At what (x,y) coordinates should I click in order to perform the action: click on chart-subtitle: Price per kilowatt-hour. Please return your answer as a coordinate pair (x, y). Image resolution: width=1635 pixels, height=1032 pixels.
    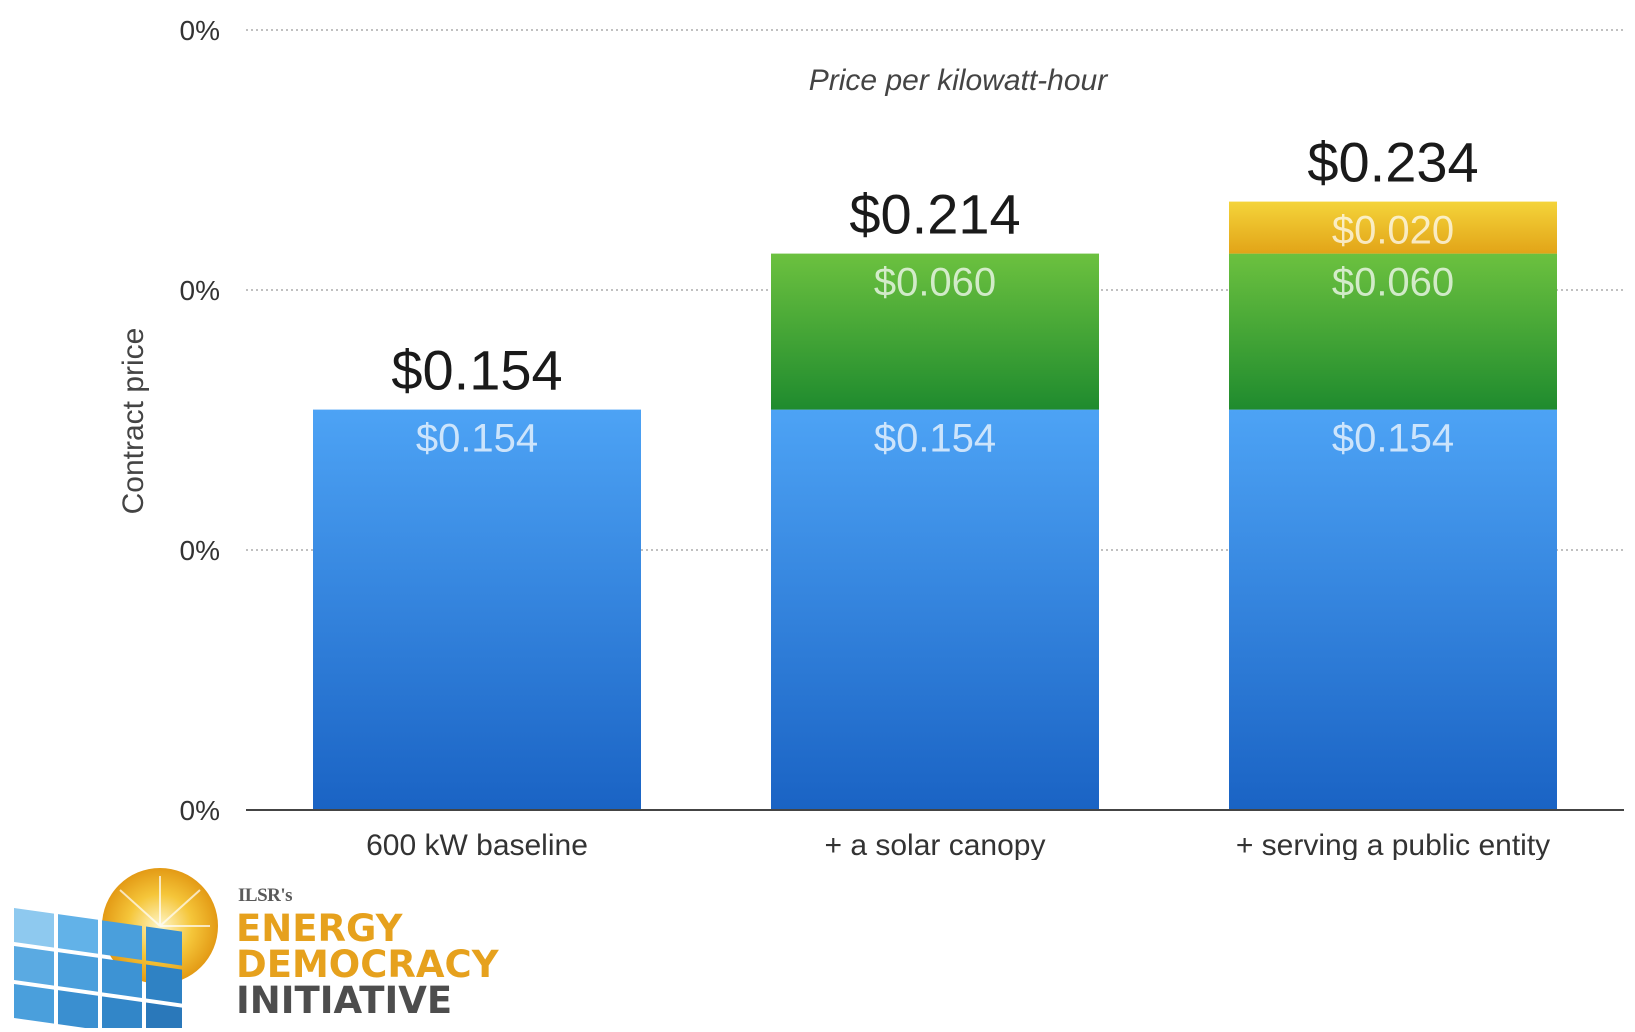
    Looking at the image, I should click on (958, 80).